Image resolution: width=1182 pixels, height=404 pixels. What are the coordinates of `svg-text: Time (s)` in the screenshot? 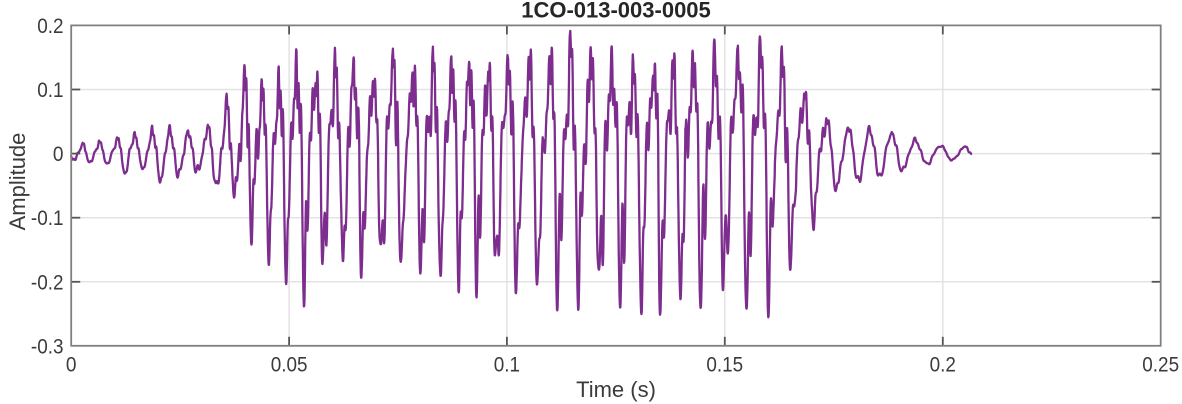 It's located at (616, 389).